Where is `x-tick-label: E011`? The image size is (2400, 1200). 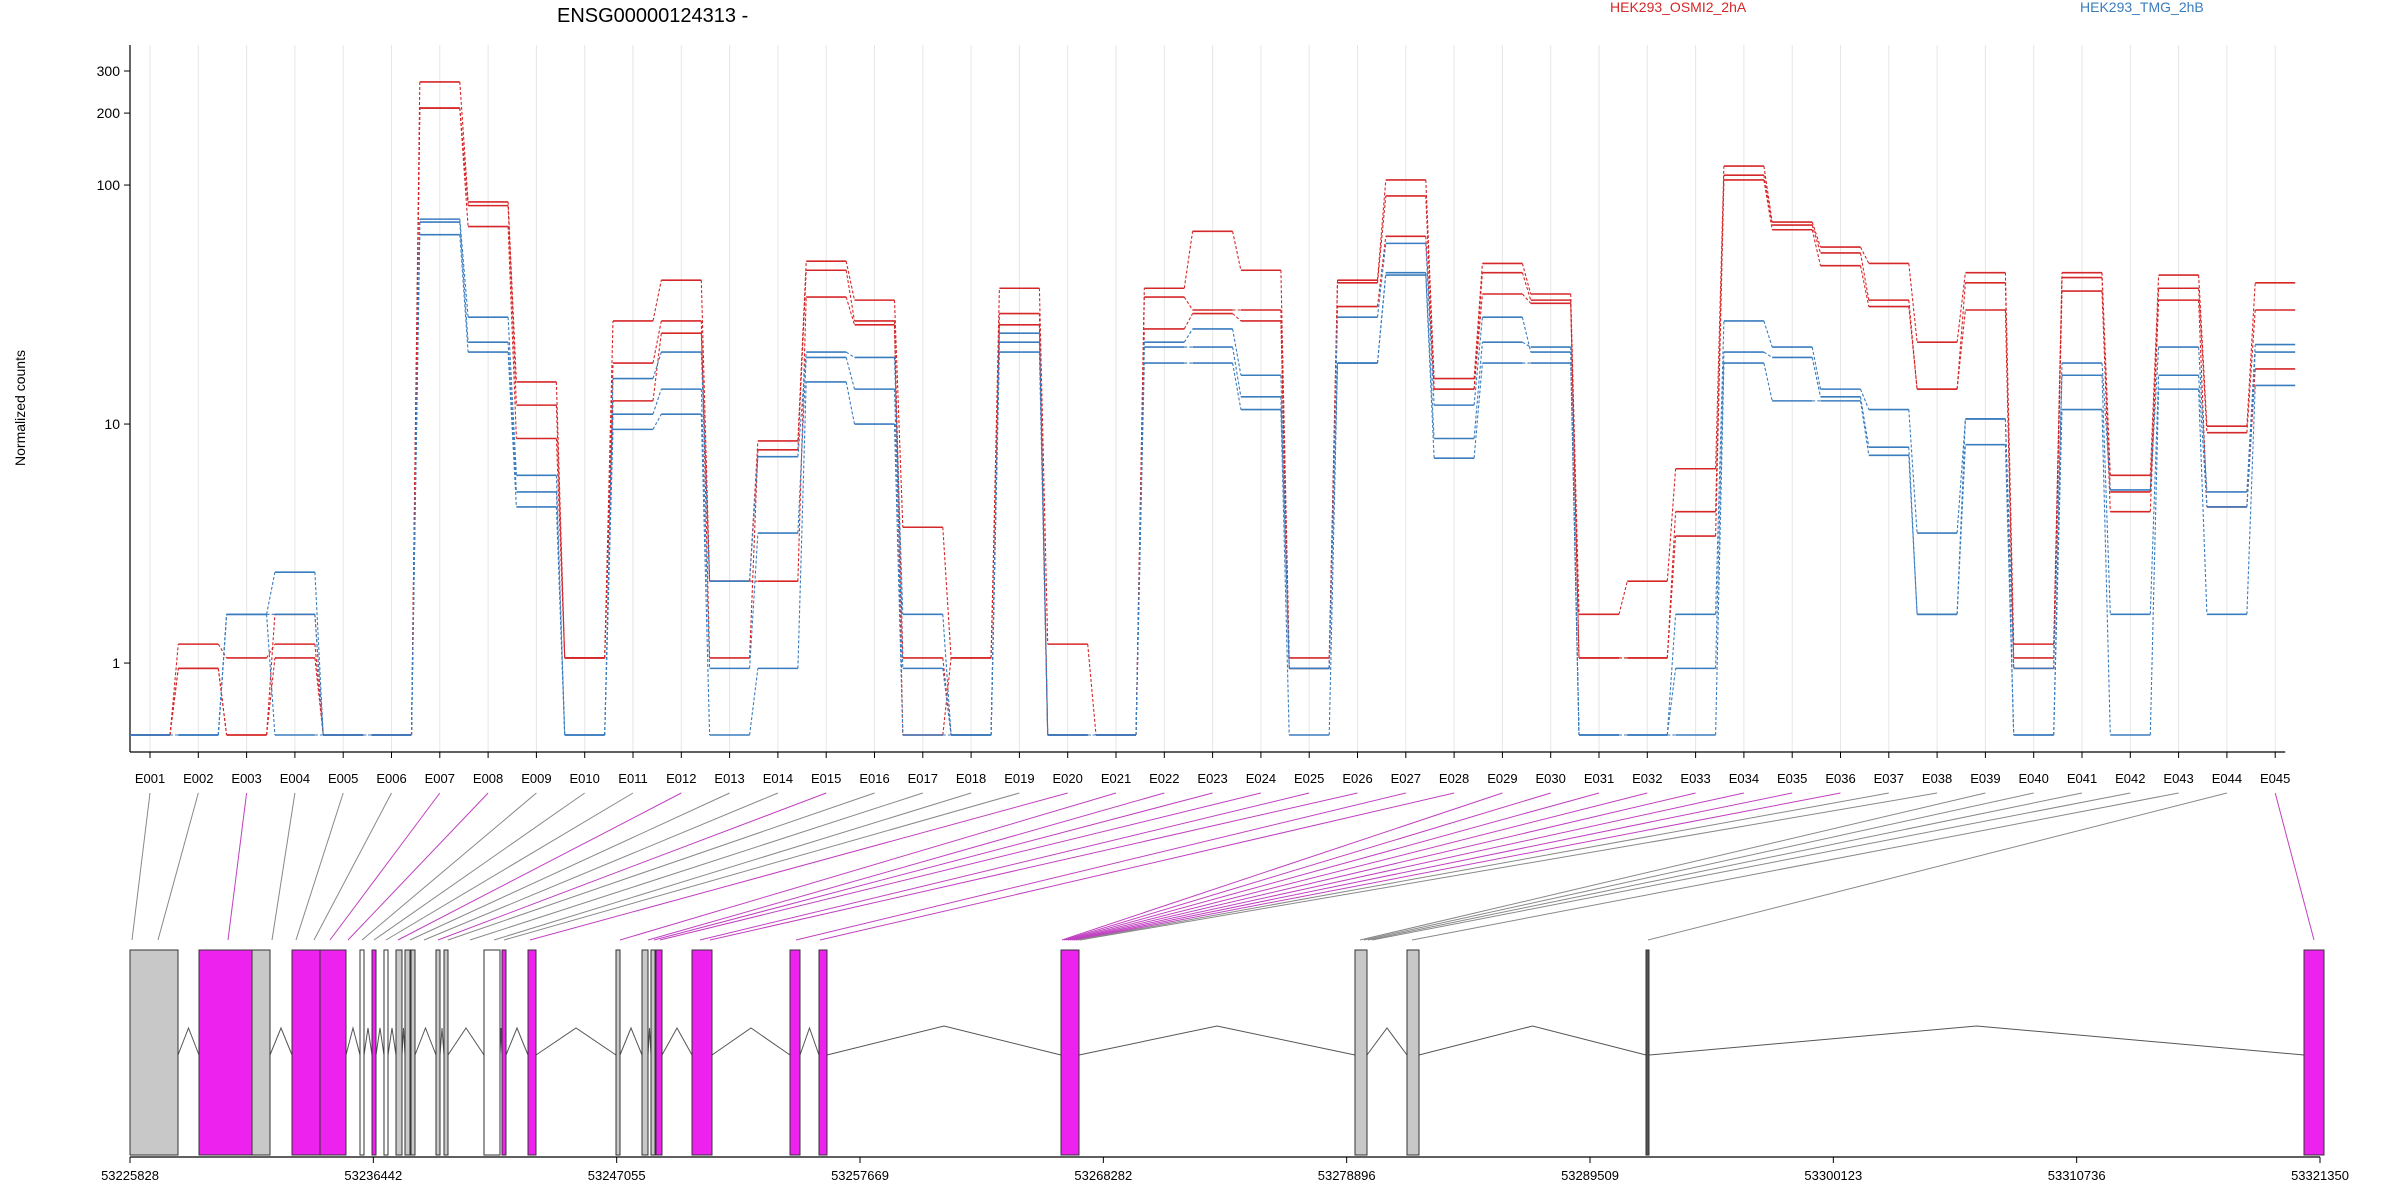
x-tick-label: E011 is located at coordinates (632, 778).